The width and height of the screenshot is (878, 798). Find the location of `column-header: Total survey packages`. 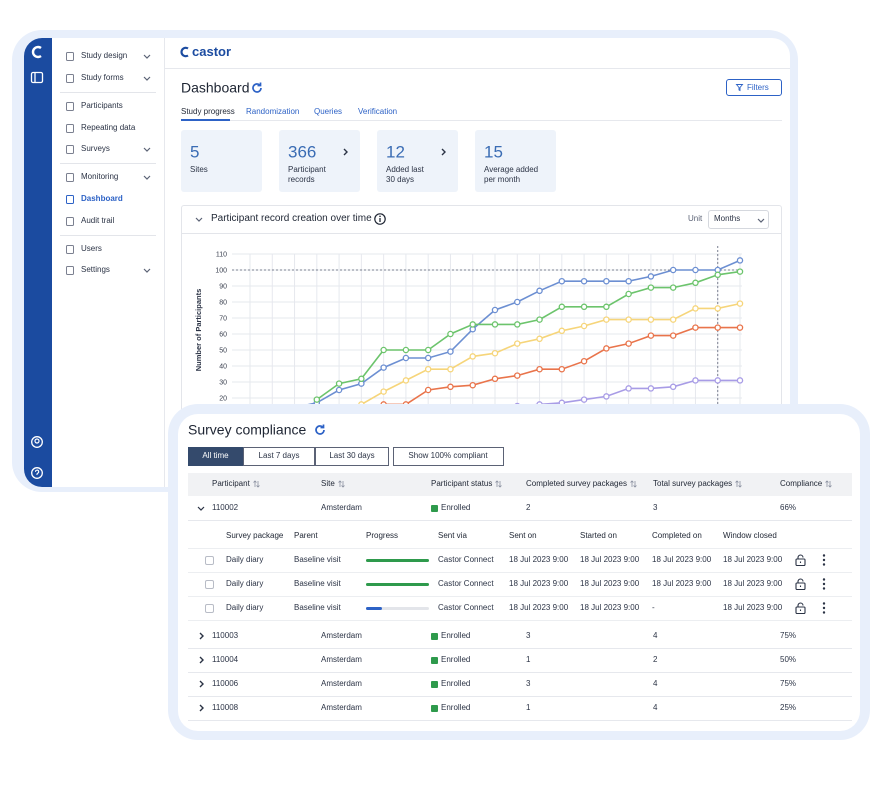

column-header: Total survey packages is located at coordinates (693, 483).